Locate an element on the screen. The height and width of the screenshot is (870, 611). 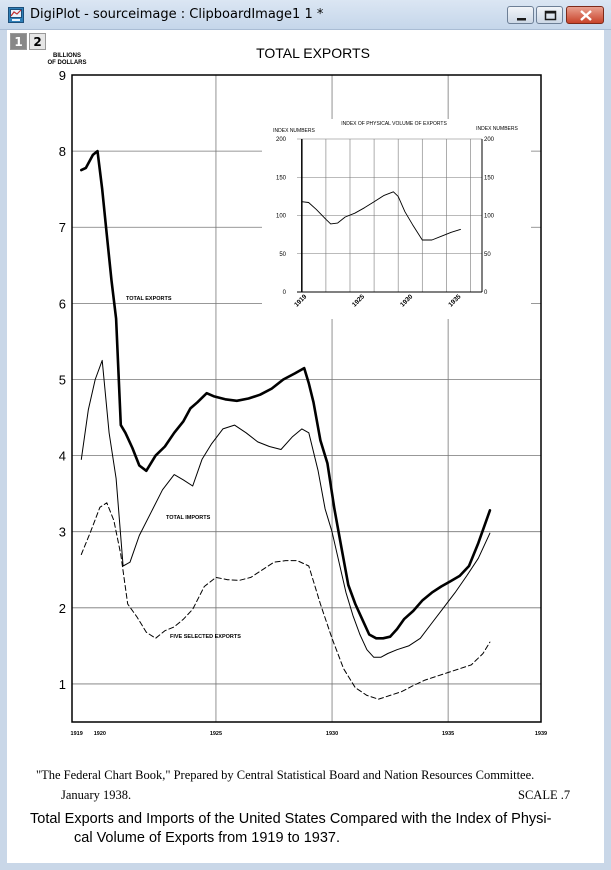
inset-gridlines is located at coordinates (390, 215).